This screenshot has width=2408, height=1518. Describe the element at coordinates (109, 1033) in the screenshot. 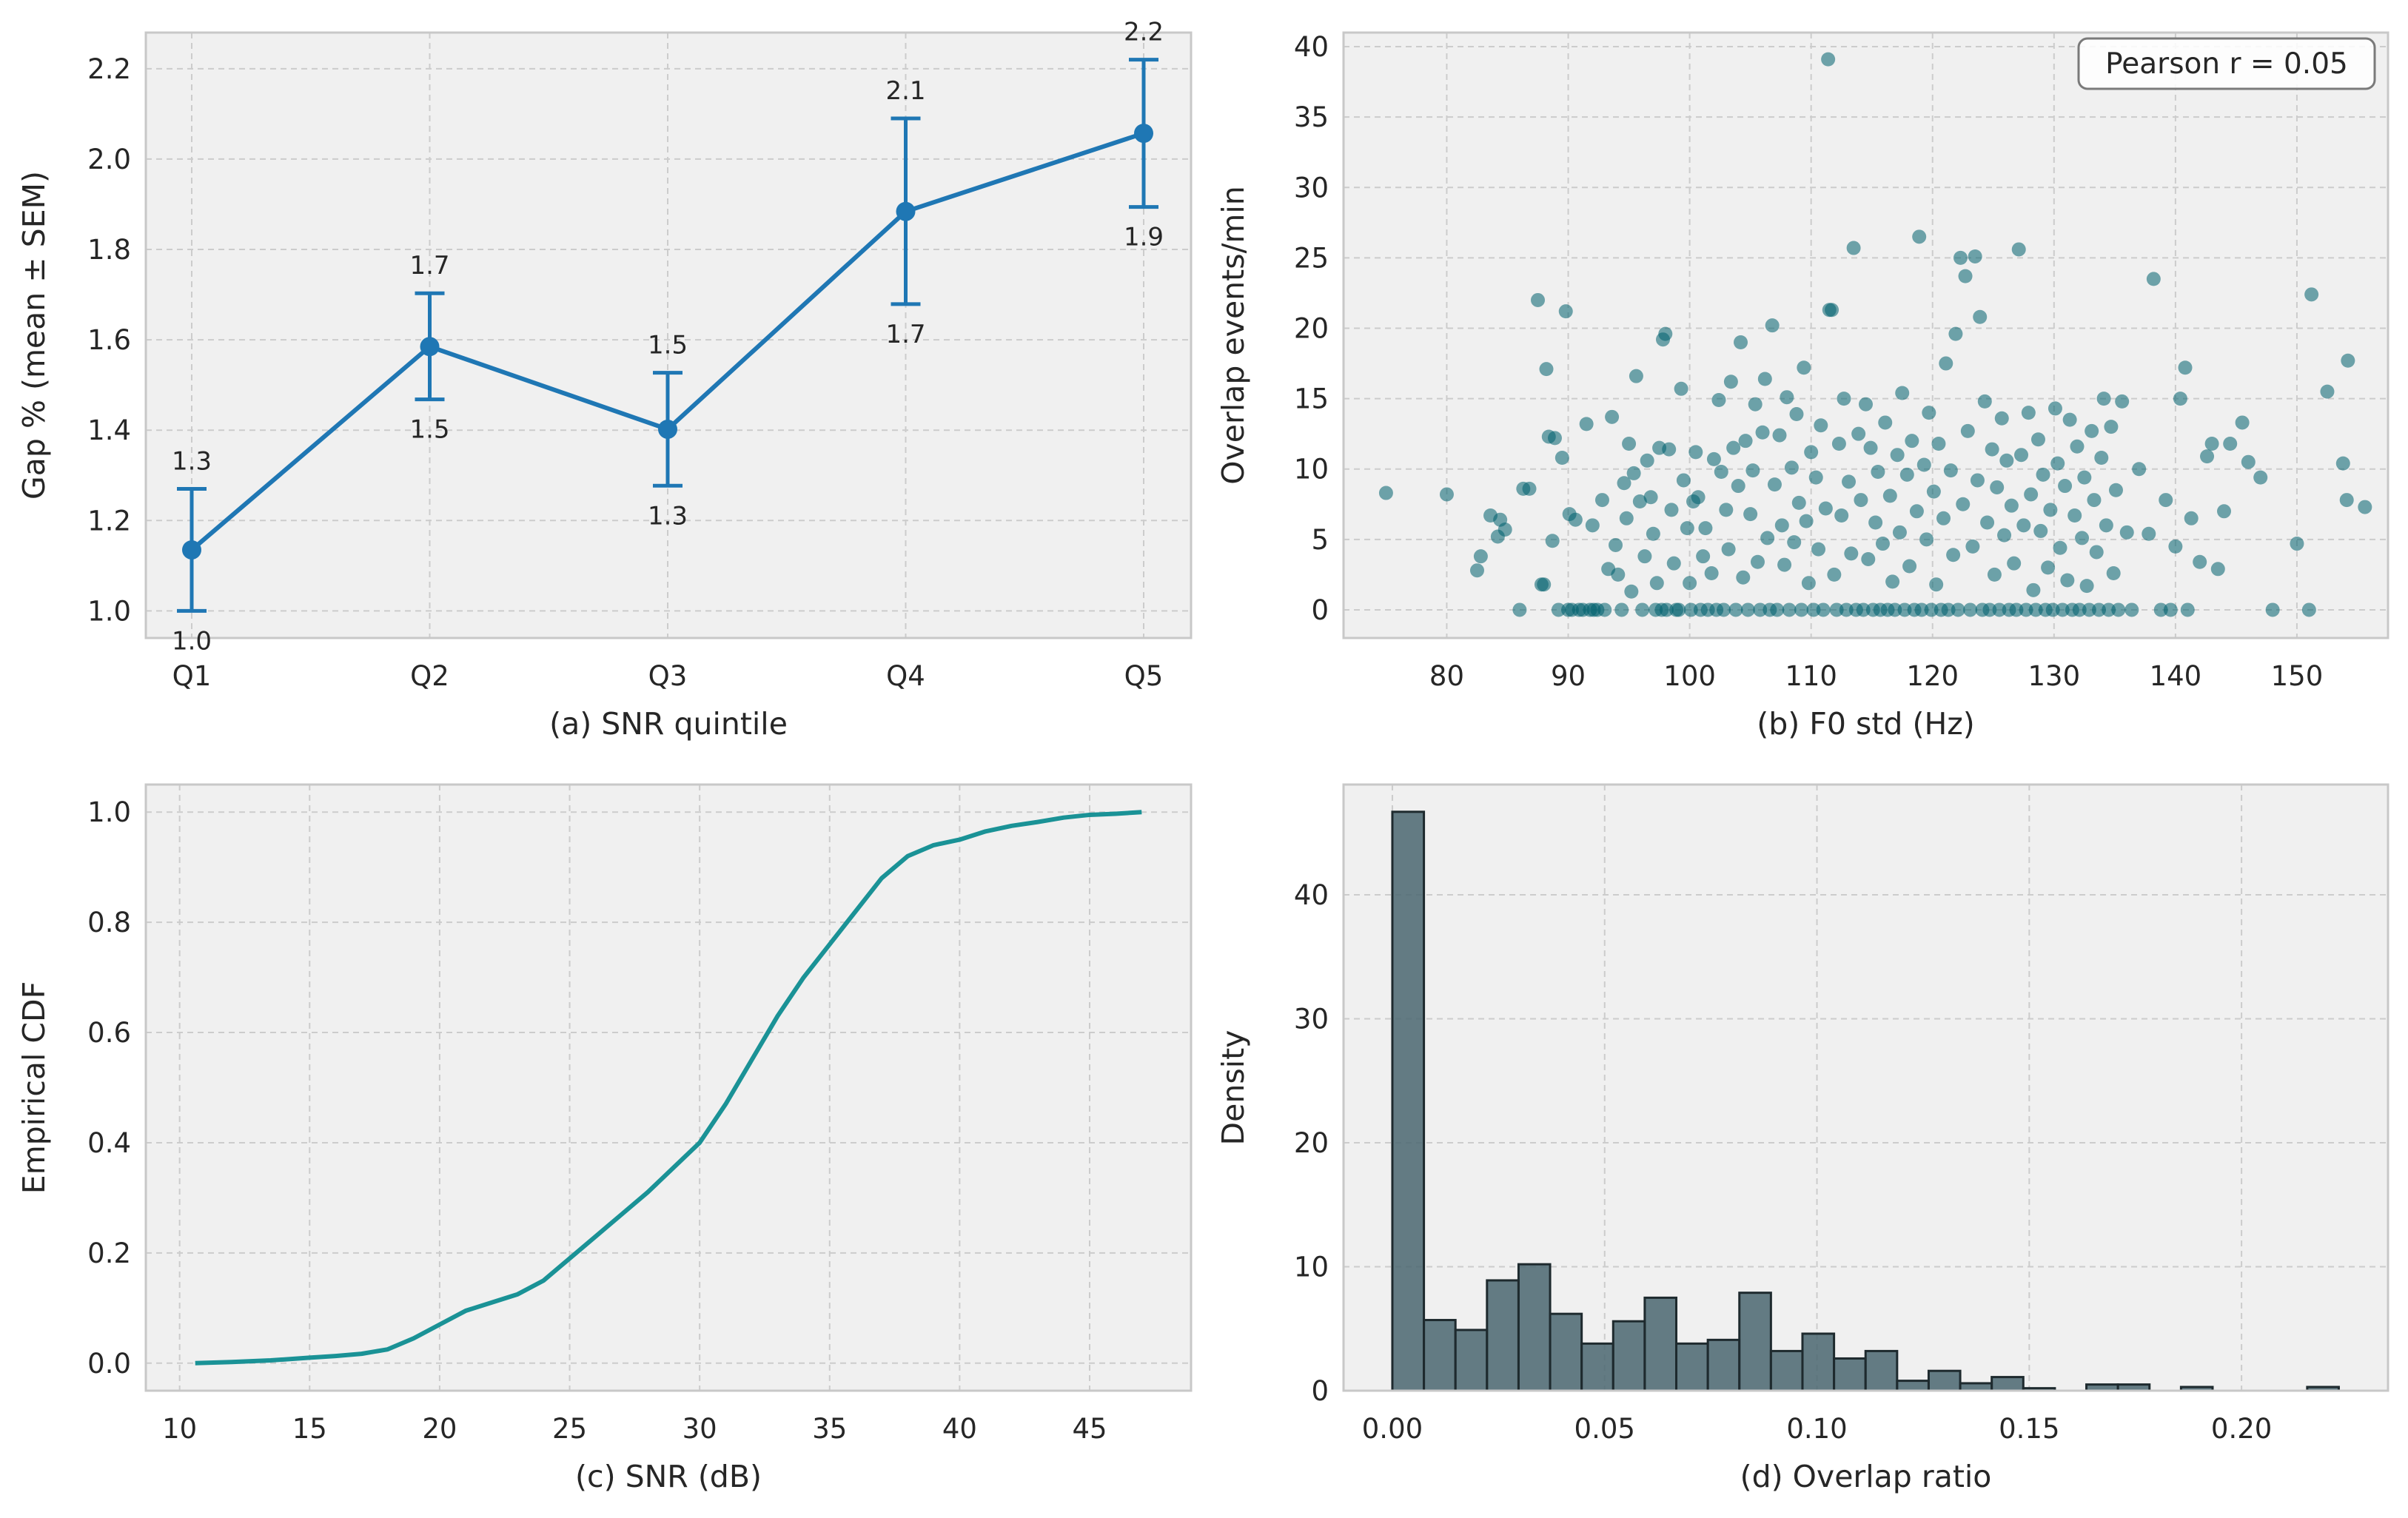

I see `y-tick-label: 0.6` at that location.